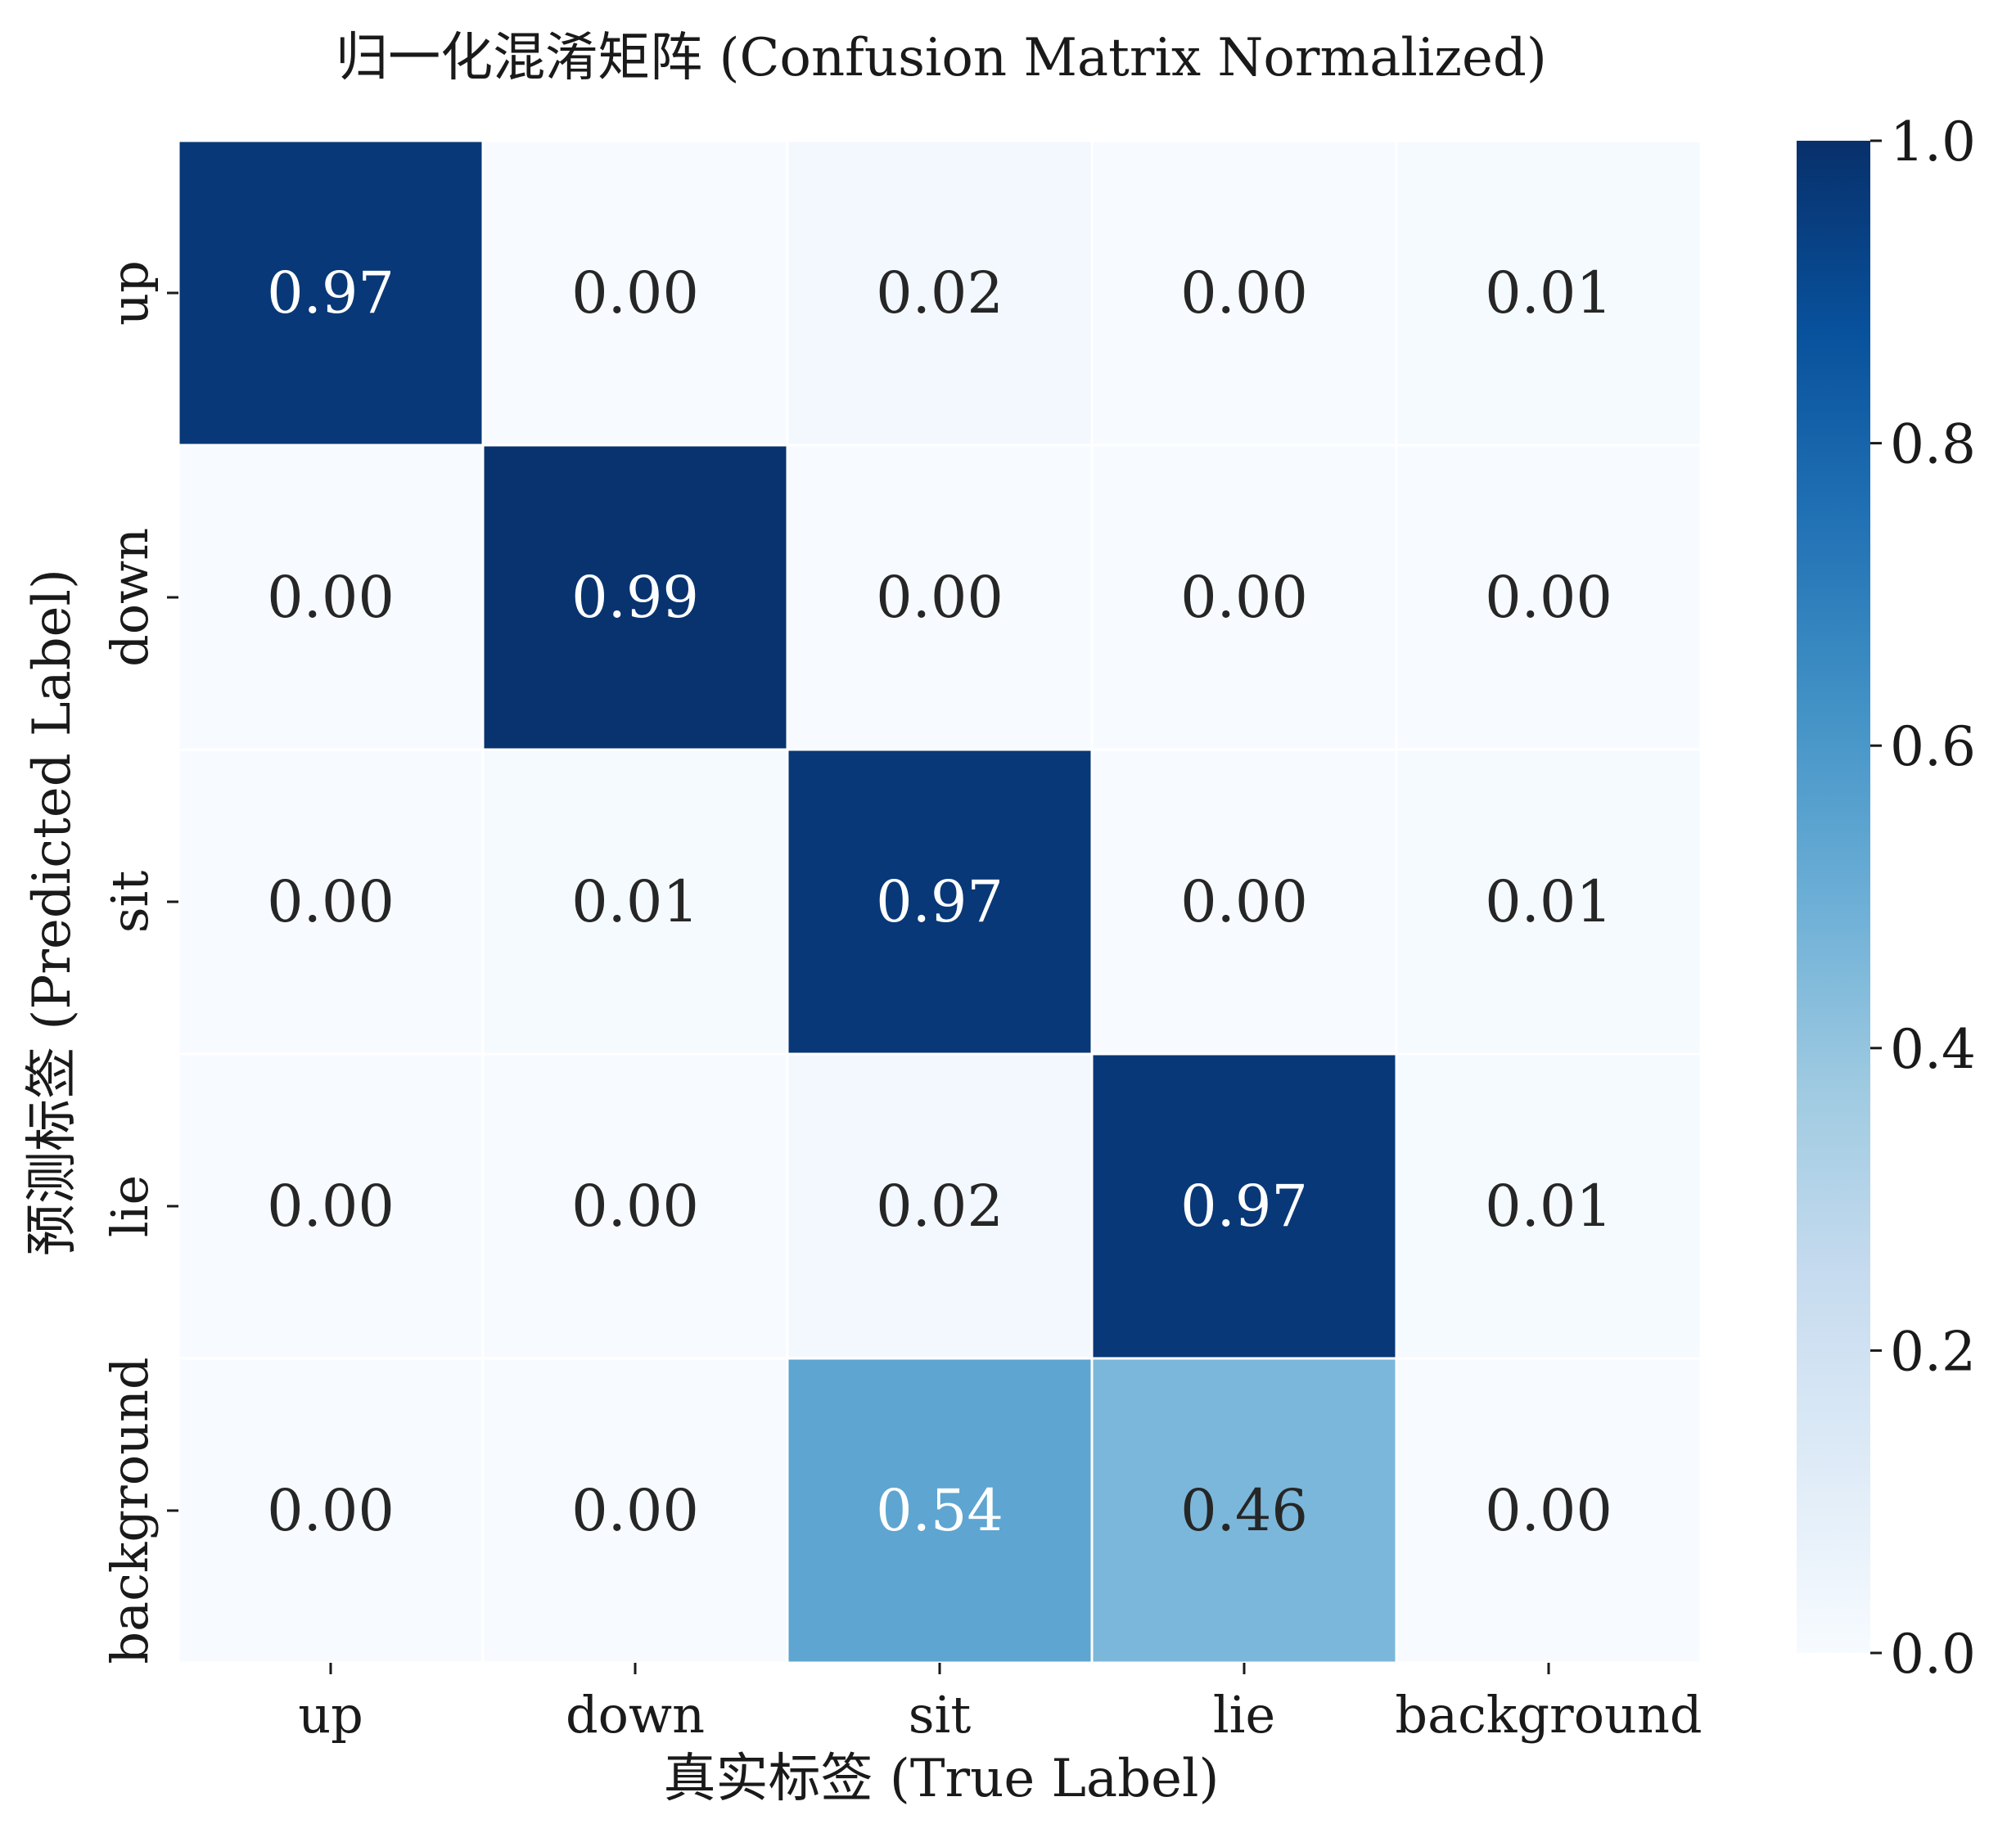 The height and width of the screenshot is (1833, 2016). What do you see at coordinates (130, 903) in the screenshot?
I see `y-tick-label: sit` at bounding box center [130, 903].